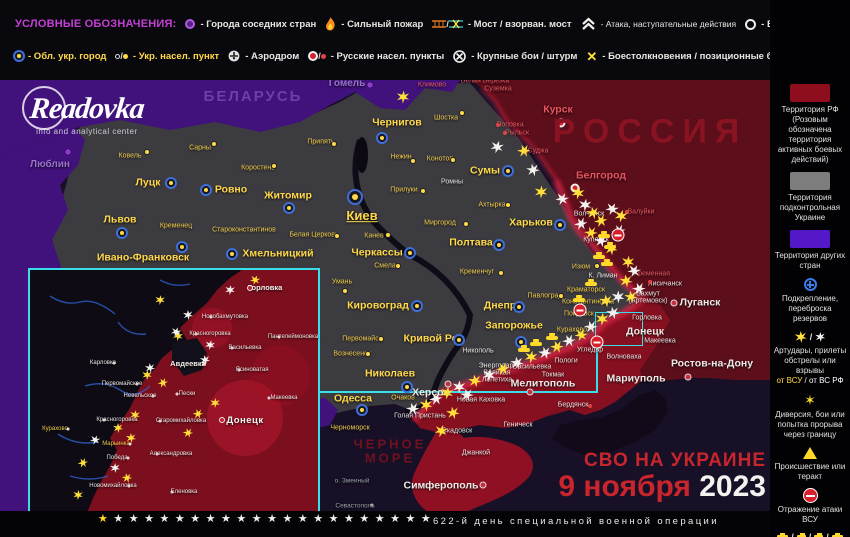 This screenshot has width=850, height=537. I want to click on readovka-logo: Readovka info and analytical center, so click(84, 111).